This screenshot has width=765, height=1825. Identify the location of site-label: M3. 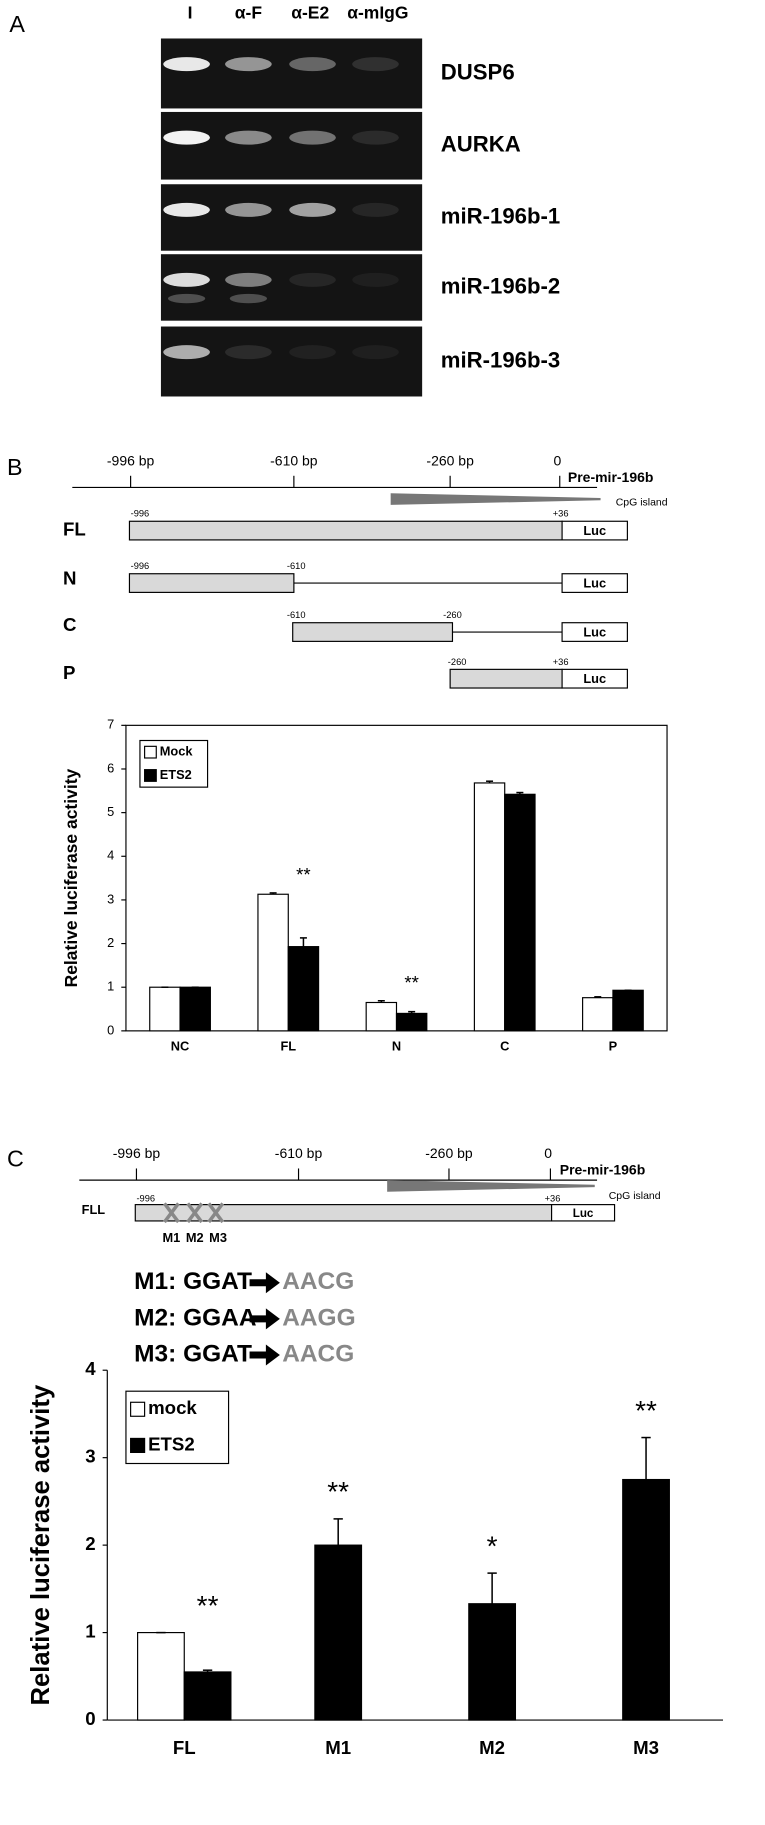
(218, 1237).